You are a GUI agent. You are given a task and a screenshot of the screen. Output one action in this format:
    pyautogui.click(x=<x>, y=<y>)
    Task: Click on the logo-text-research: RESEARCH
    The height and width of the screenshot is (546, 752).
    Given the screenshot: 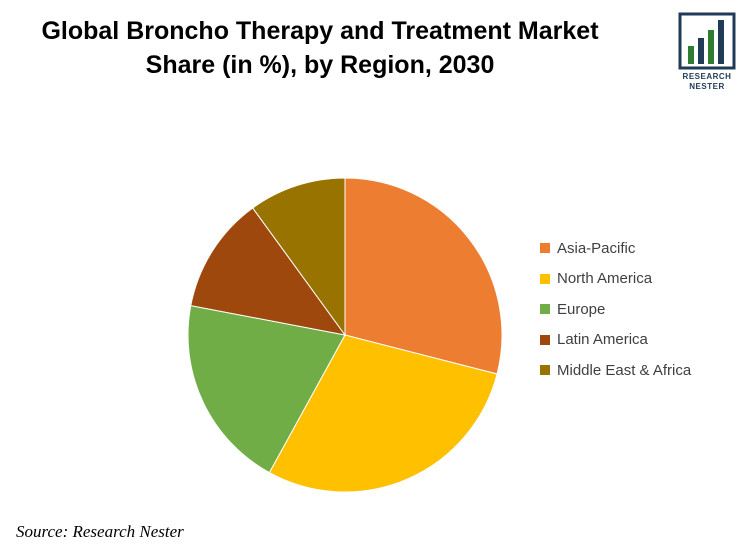 What is the action you would take?
    pyautogui.click(x=707, y=76)
    